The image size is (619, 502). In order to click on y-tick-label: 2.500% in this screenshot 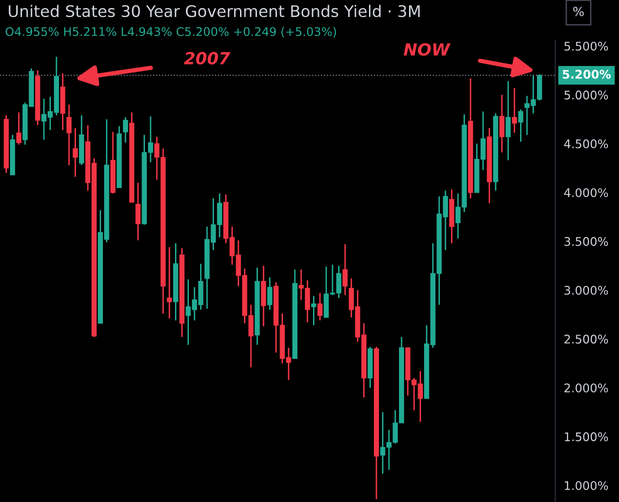, I will do `click(586, 339)`.